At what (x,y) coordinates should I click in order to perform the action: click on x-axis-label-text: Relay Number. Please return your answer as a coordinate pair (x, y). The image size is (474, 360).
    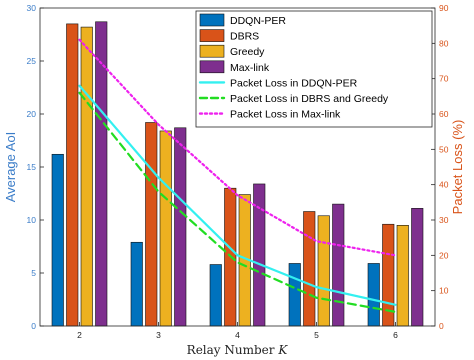
    Looking at the image, I should click on (231, 350).